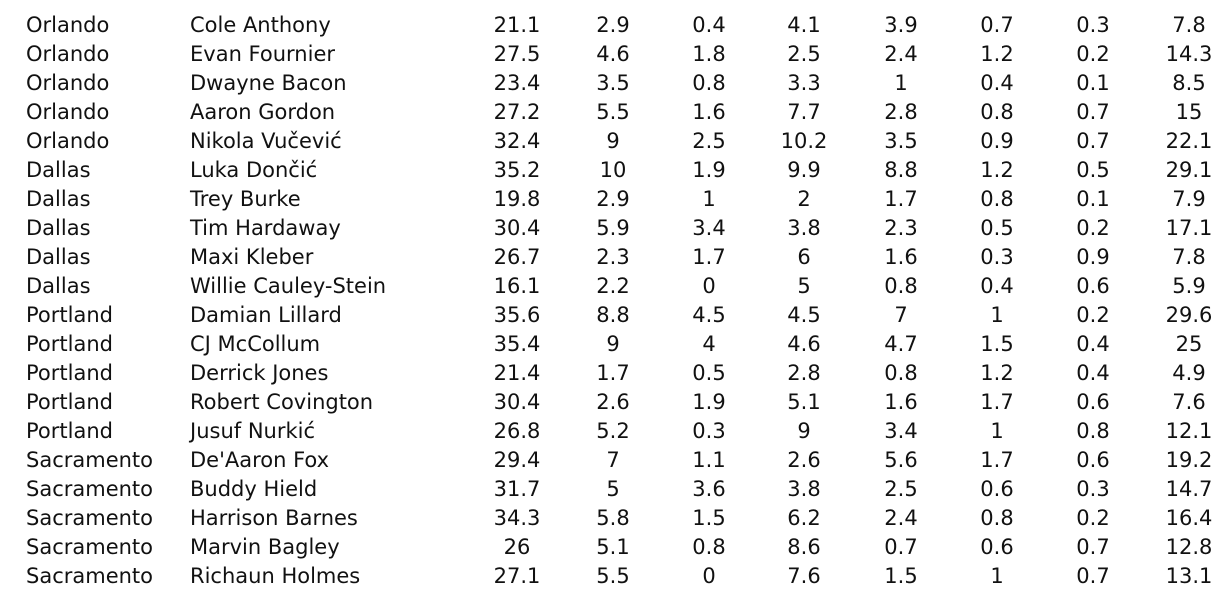 The image size is (1221, 601). Describe the element at coordinates (517, 518) in the screenshot. I see `stat-cell: 34.3` at that location.